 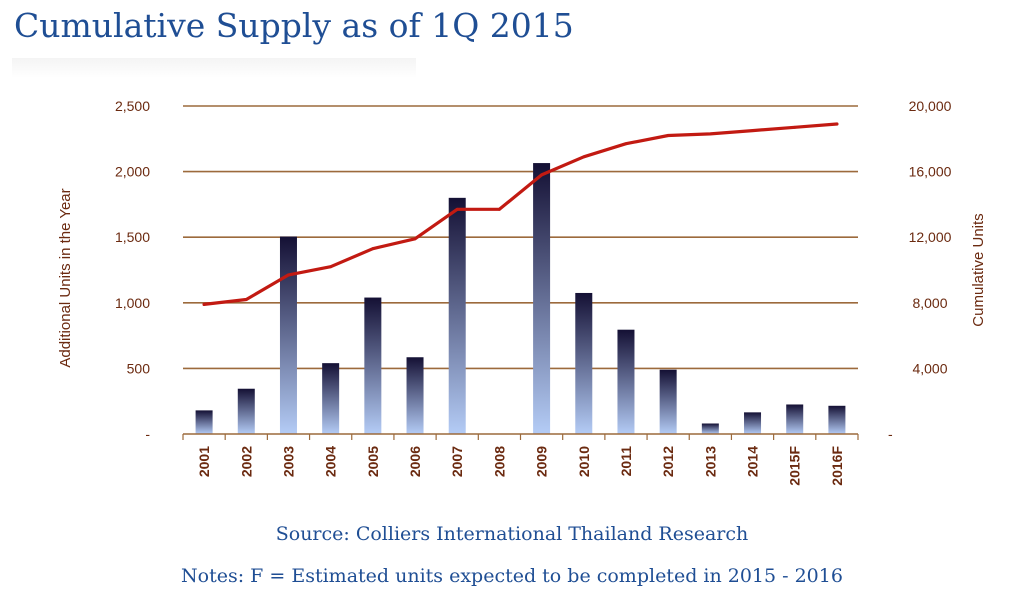 What do you see at coordinates (294, 25) in the screenshot?
I see `chart-title: Cumulative Supply as of 1Q 2015` at bounding box center [294, 25].